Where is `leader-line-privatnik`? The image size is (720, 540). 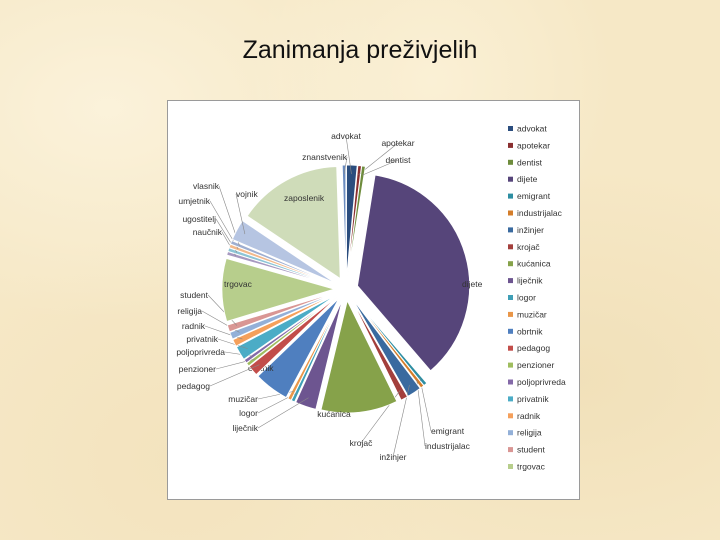 leader-line-privatnik is located at coordinates (232, 343).